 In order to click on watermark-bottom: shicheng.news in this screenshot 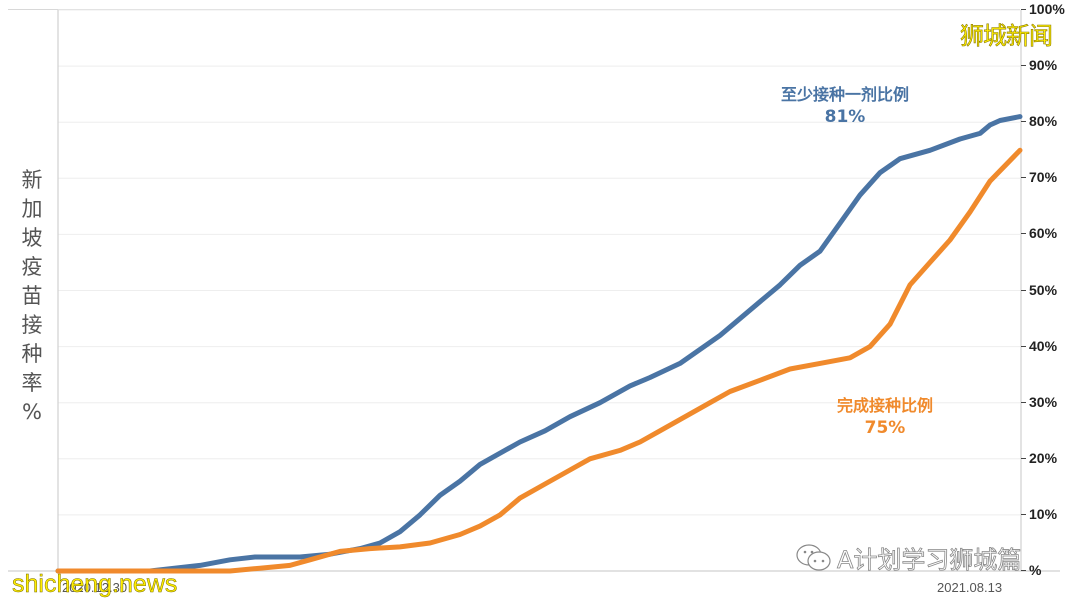, I will do `click(95, 584)`.